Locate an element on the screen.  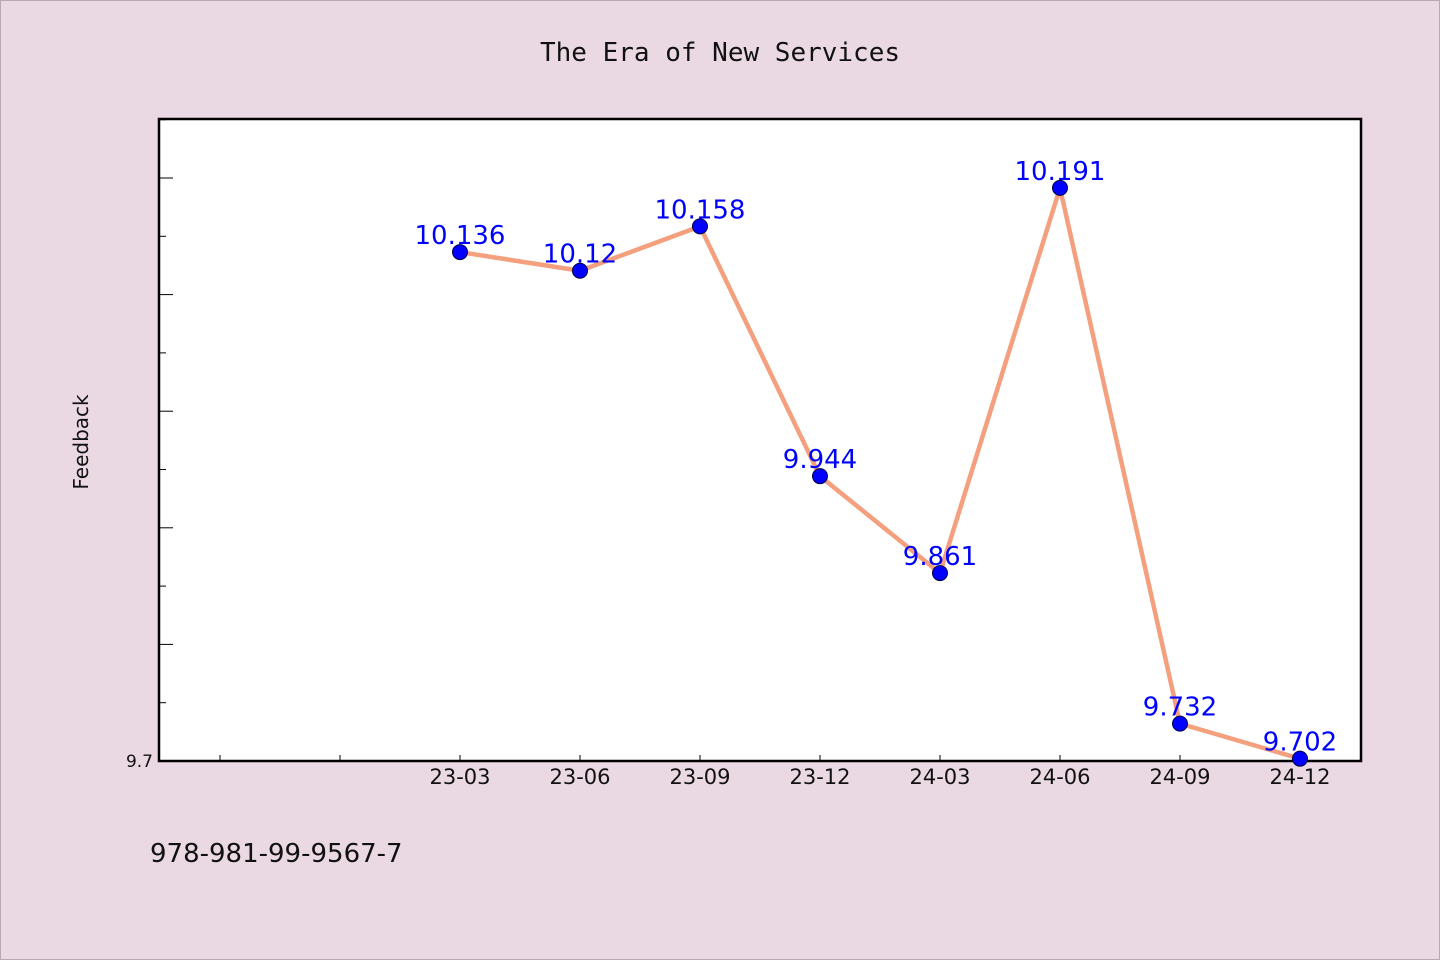
x-tick-label: 23-03 is located at coordinates (459, 777).